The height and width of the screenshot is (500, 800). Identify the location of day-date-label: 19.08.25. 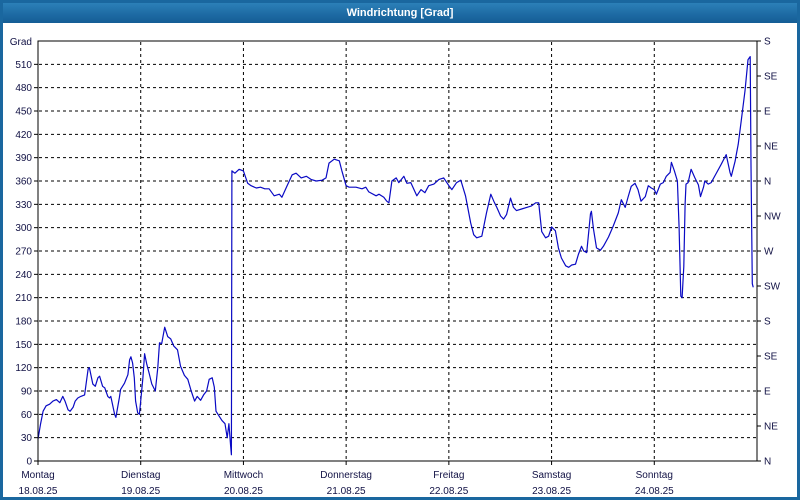
(140, 491).